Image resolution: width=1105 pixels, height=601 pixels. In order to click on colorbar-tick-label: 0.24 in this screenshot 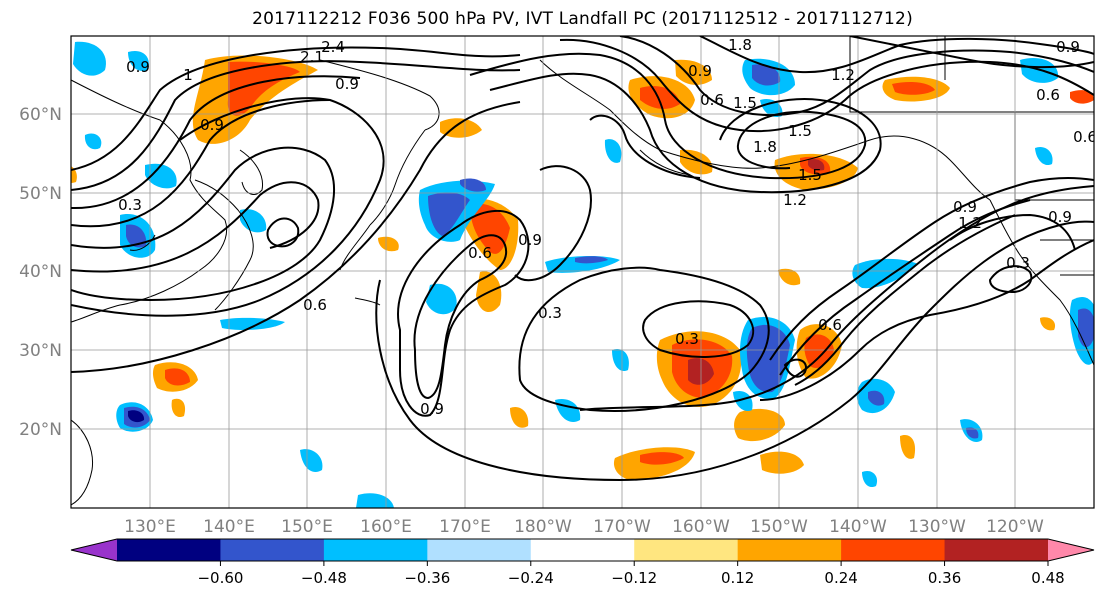, I will do `click(840, 578)`.